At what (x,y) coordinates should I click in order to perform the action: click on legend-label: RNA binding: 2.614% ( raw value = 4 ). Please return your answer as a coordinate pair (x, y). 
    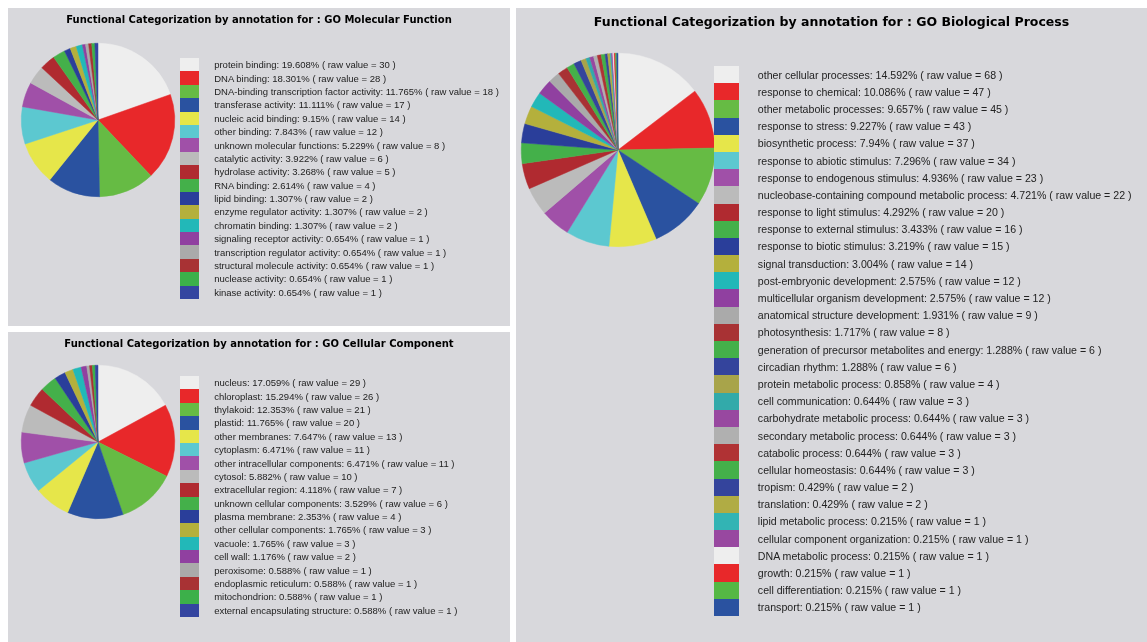
    Looking at the image, I should click on (295, 185).